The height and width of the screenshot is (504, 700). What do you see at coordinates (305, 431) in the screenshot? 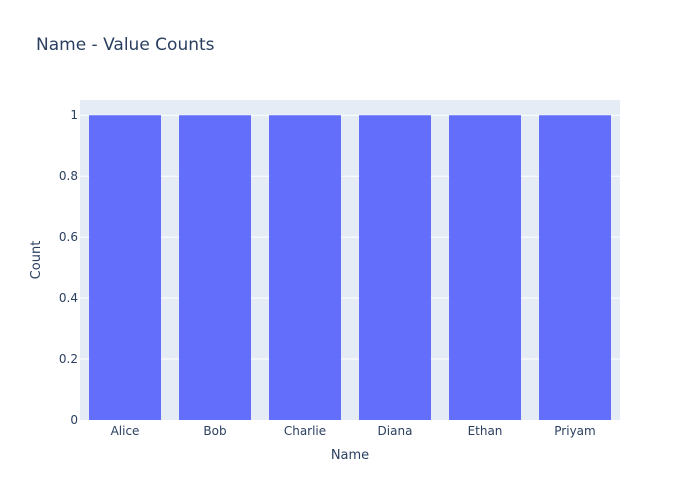
I see `x-tick-label: Charlie` at bounding box center [305, 431].